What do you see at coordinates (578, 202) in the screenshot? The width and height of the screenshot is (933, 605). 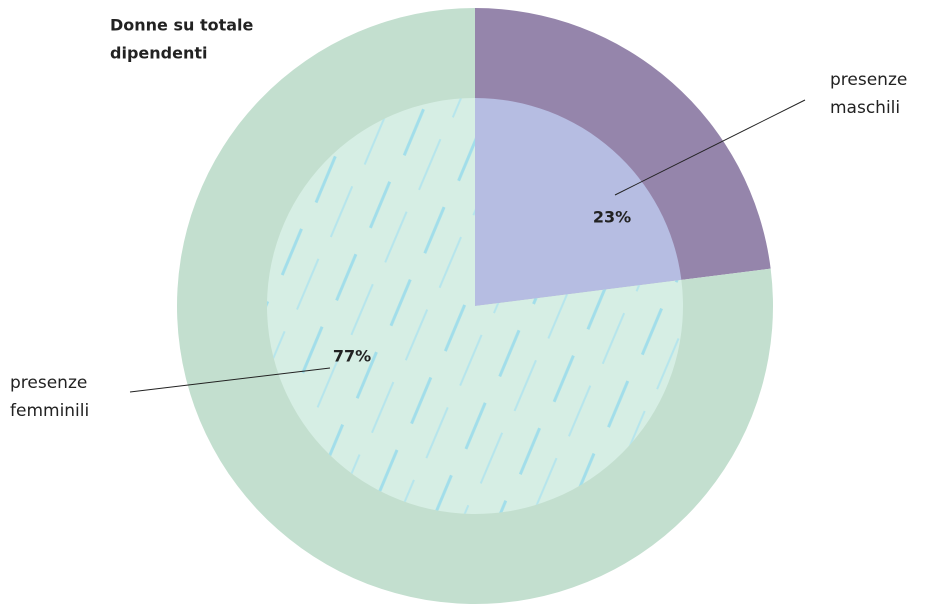 I see `slice-inner` at bounding box center [578, 202].